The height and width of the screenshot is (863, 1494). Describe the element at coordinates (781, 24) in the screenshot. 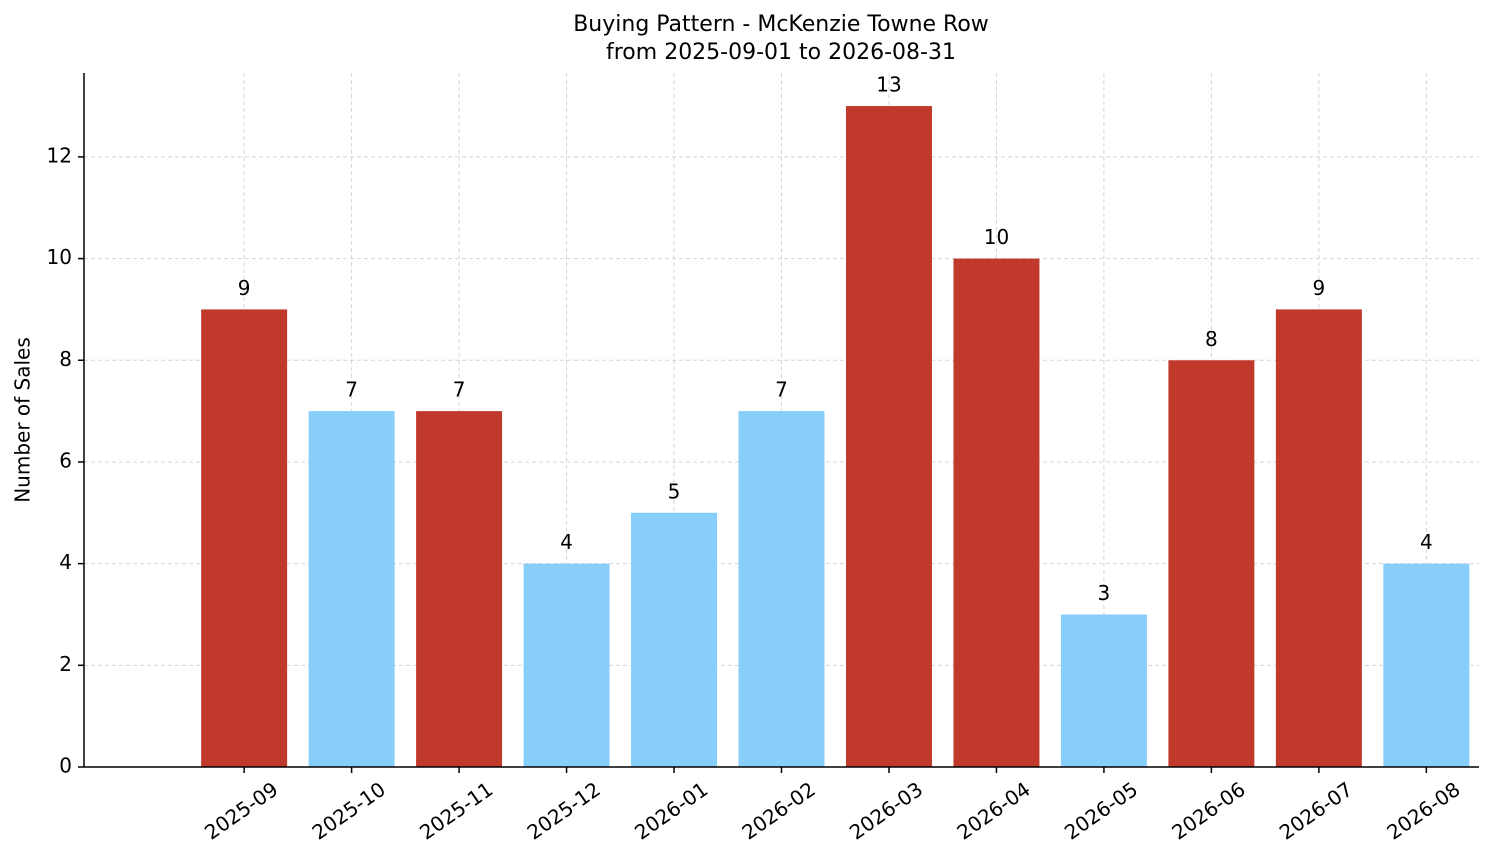

I see `chart-title: Buying Pattern - McKenzie Towne Row` at that location.